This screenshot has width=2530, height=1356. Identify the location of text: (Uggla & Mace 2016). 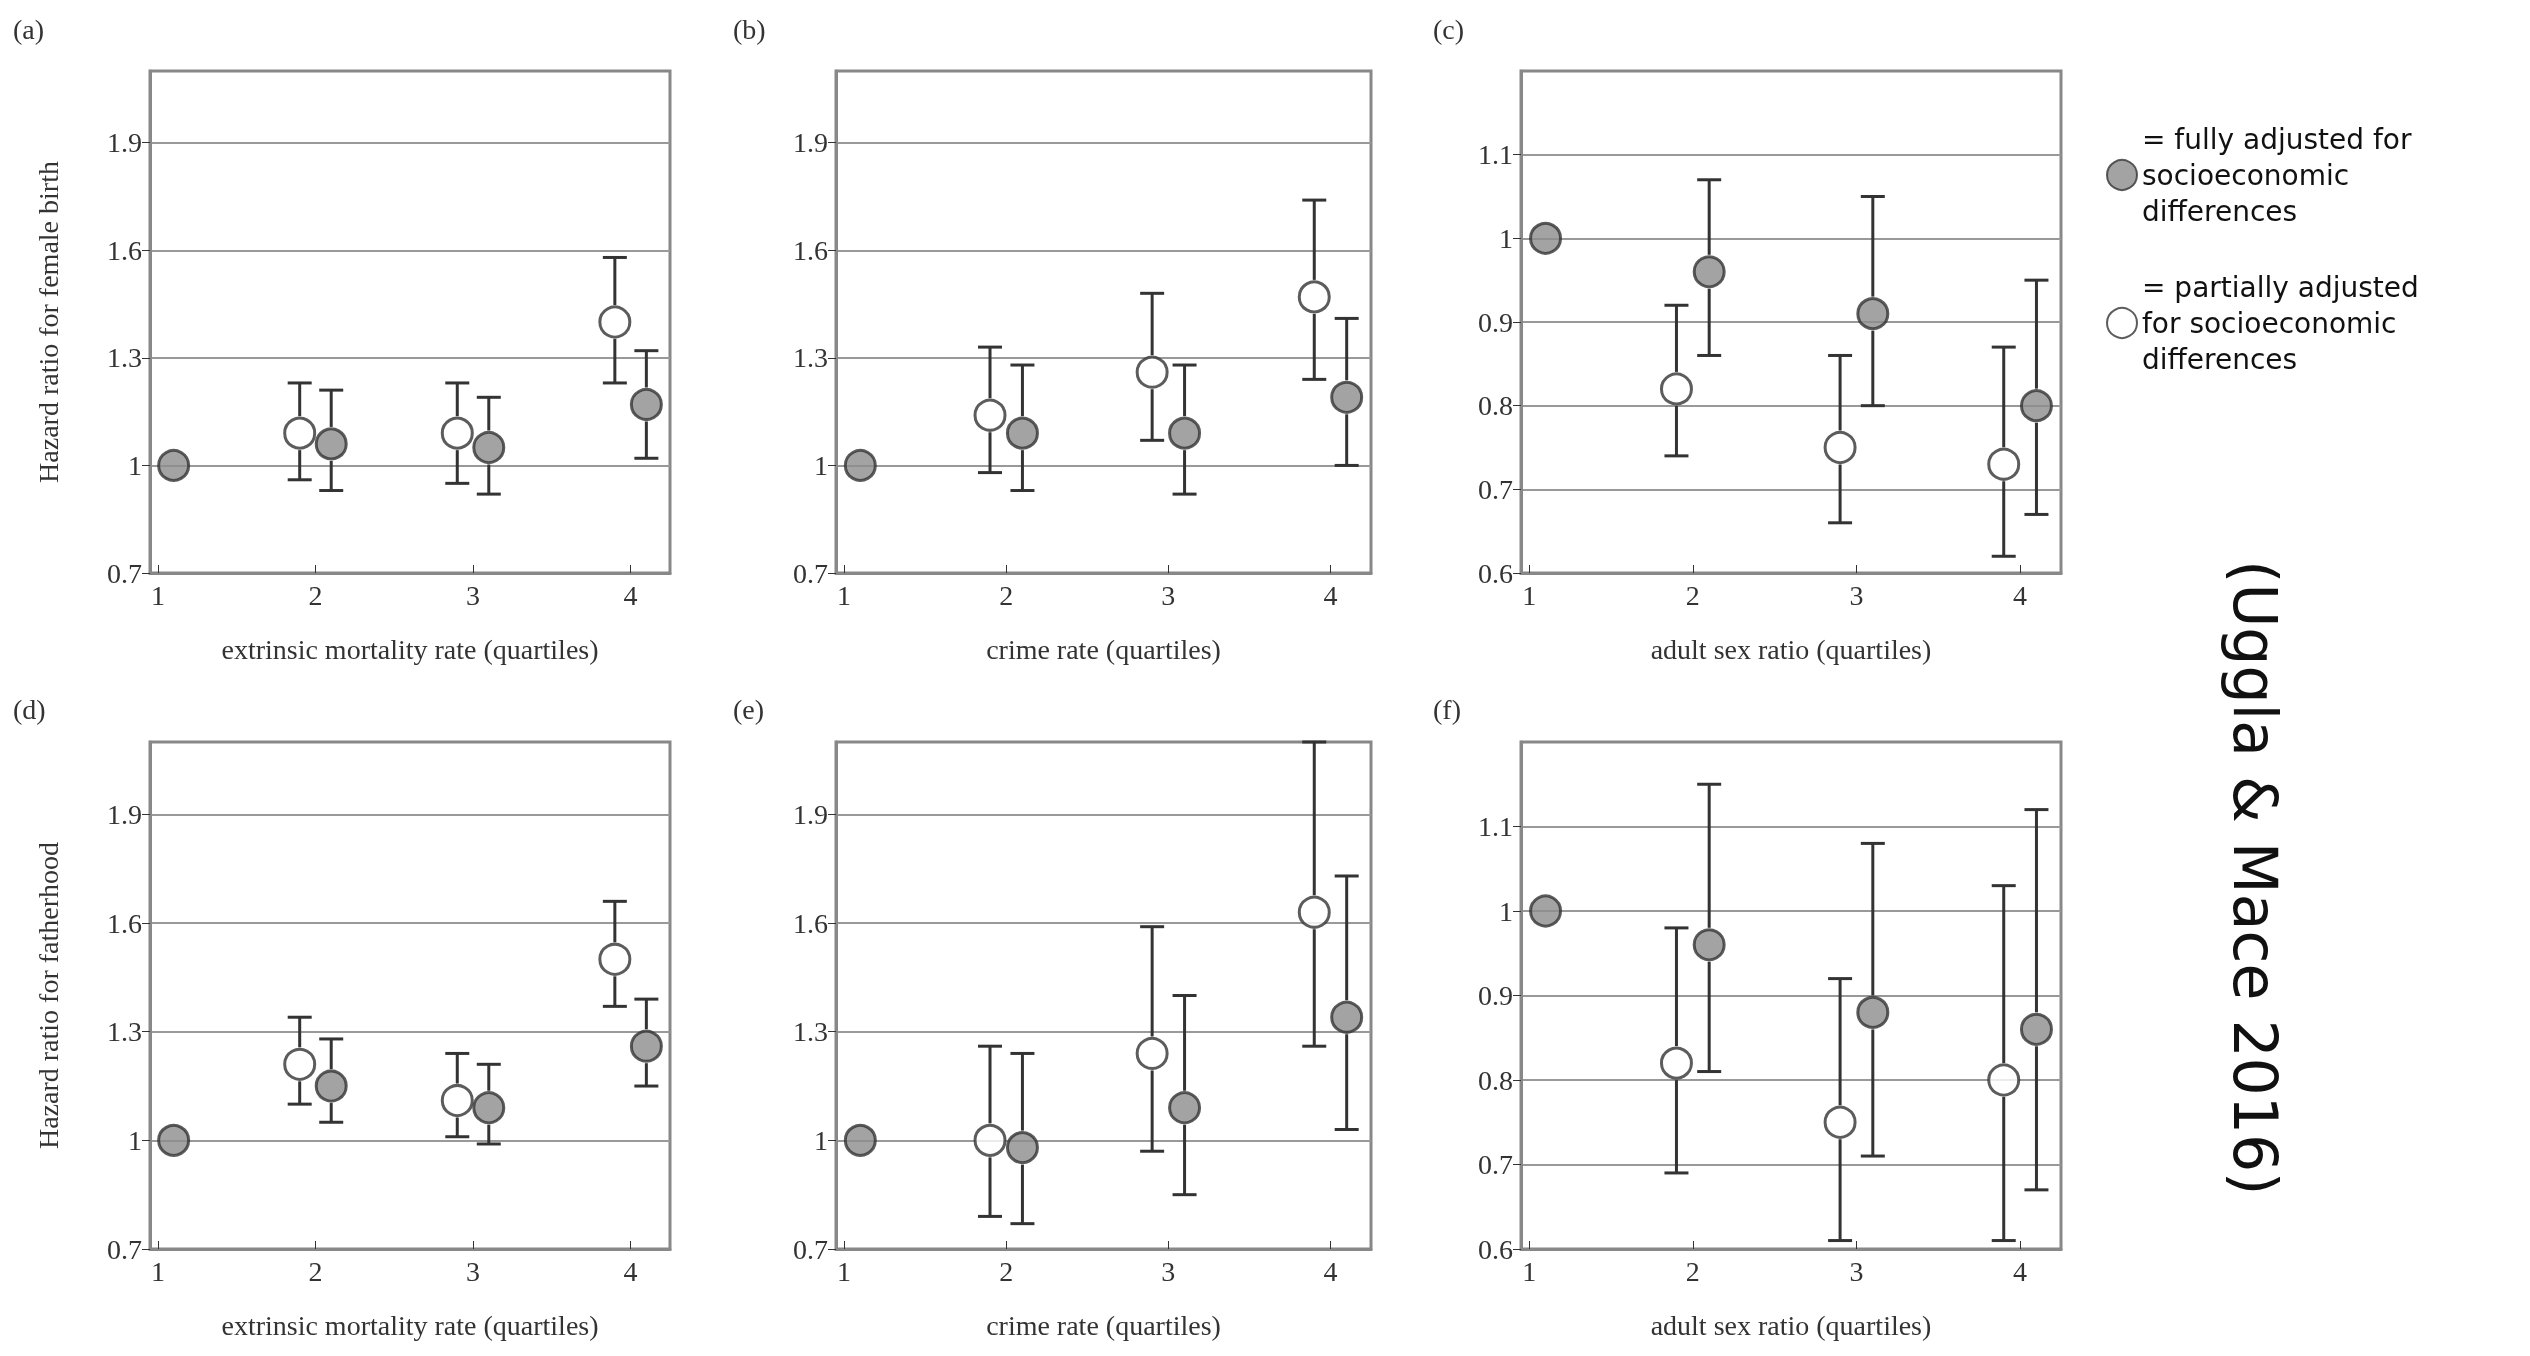
(2255, 878).